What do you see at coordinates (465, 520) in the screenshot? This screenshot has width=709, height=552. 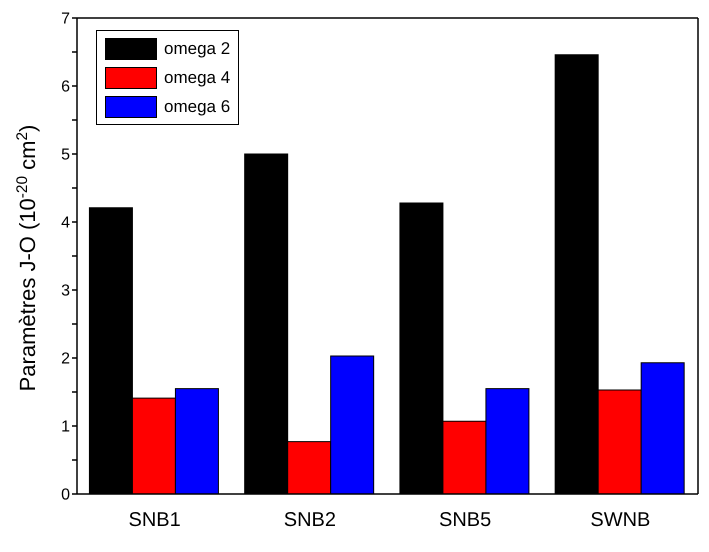 I see `x-tick-label: SNB5` at bounding box center [465, 520].